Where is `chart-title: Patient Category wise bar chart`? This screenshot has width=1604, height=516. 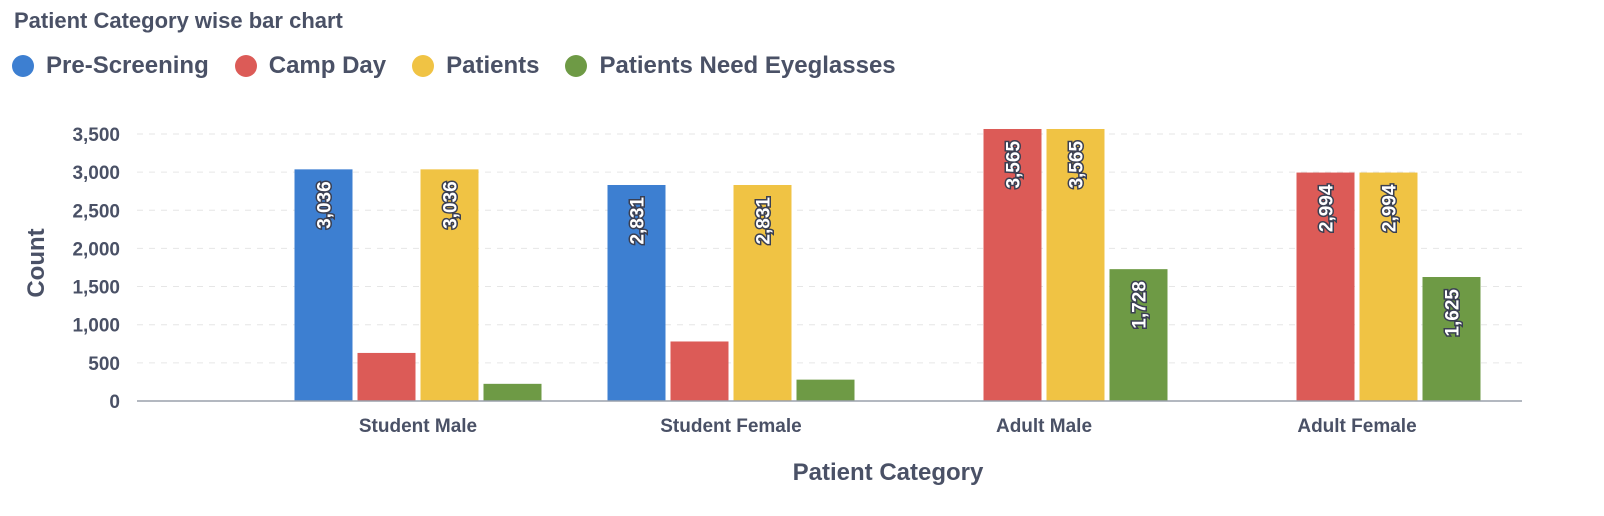
chart-title: Patient Category wise bar chart is located at coordinates (178, 20).